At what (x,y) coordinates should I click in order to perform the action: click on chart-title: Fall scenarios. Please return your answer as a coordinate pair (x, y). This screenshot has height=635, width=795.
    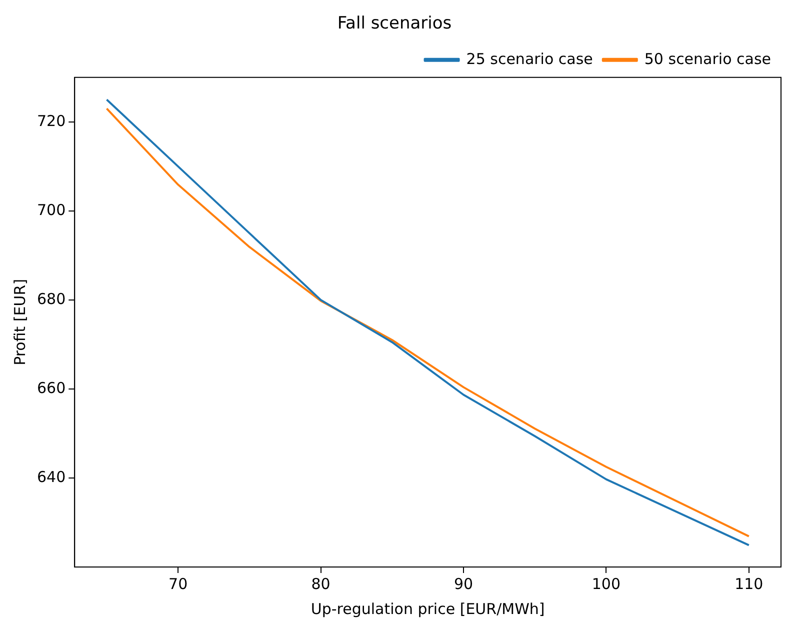
    Looking at the image, I should click on (394, 24).